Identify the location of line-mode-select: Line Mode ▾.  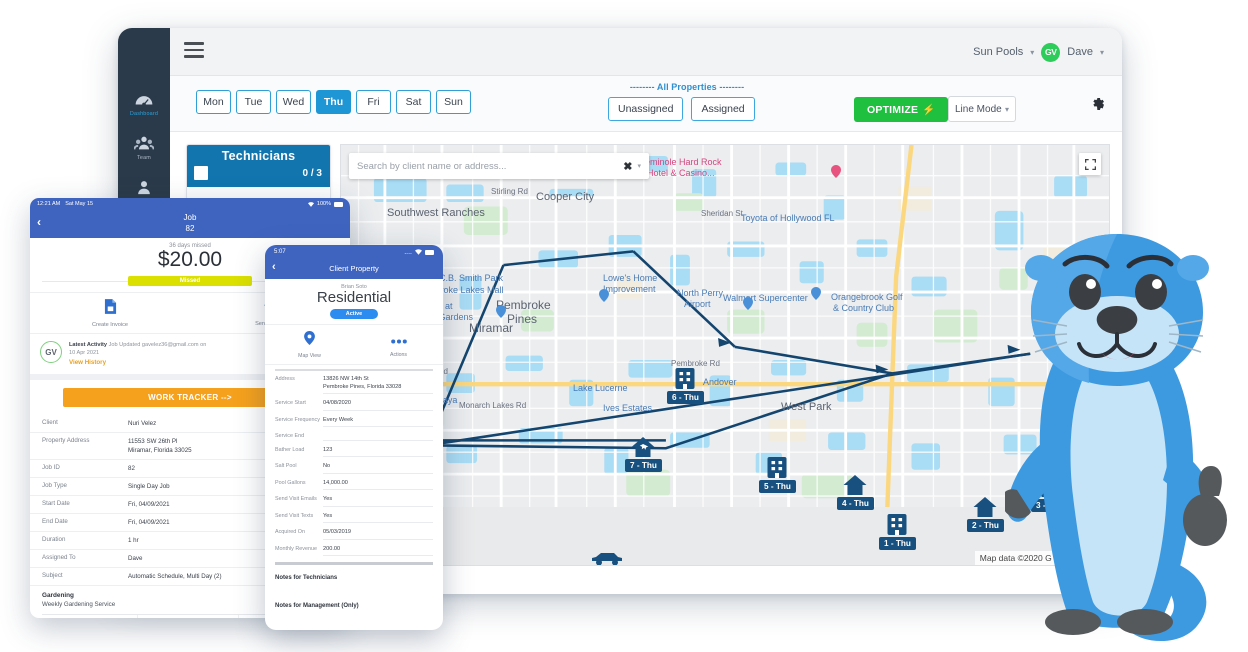
(982, 109).